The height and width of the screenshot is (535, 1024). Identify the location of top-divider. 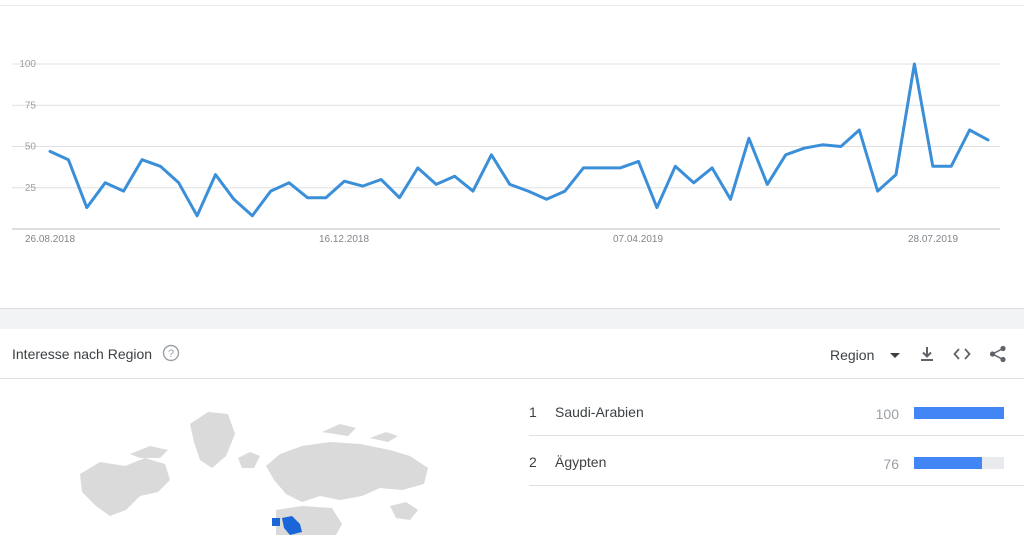
(512, 5).